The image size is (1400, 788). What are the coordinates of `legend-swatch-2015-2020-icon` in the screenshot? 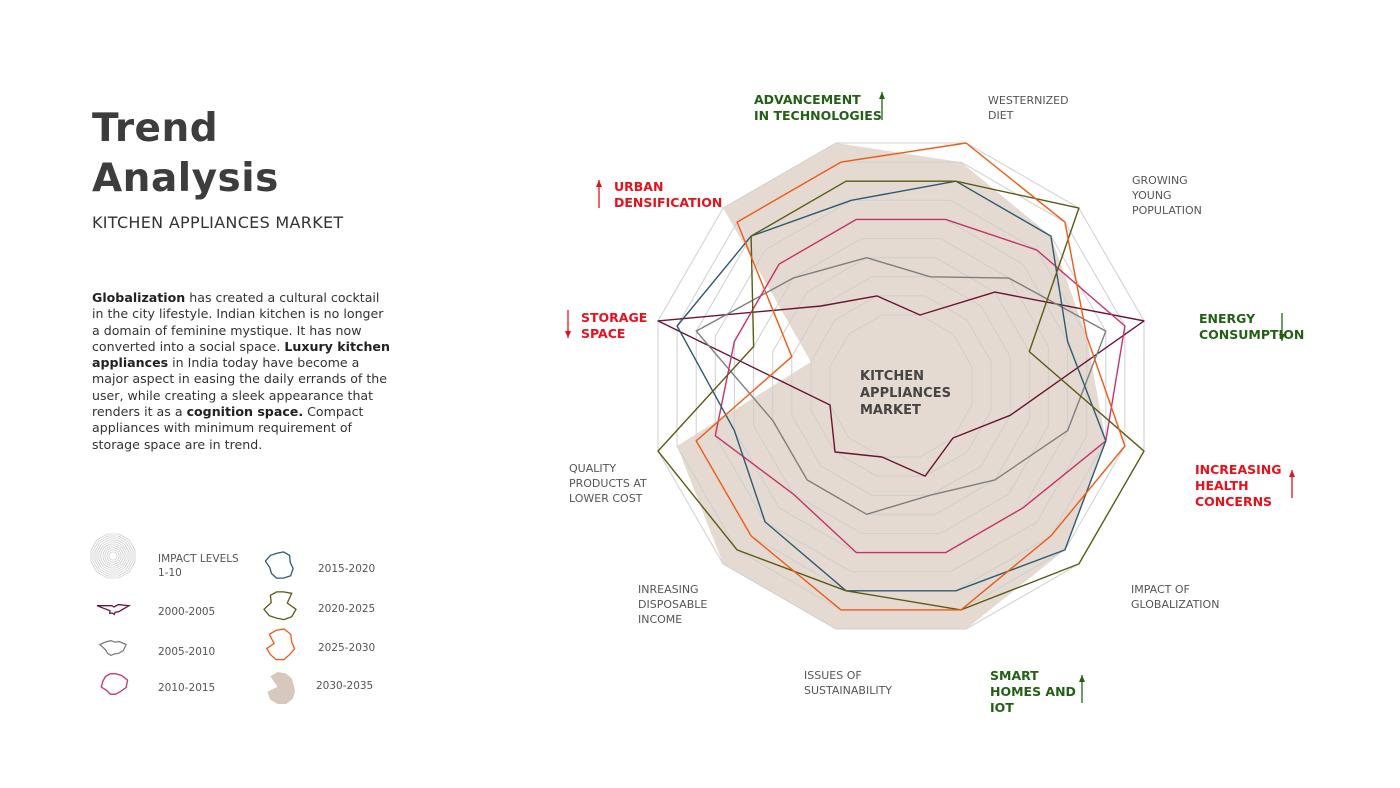 It's located at (279, 565).